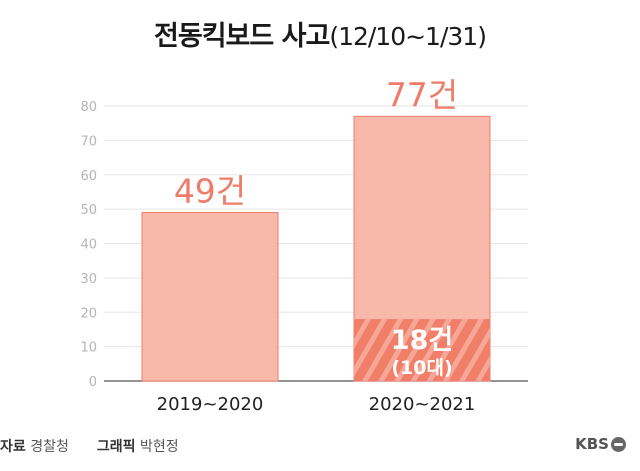 The width and height of the screenshot is (640, 471). Describe the element at coordinates (210, 297) in the screenshot. I see `bar-2019~2020` at that location.